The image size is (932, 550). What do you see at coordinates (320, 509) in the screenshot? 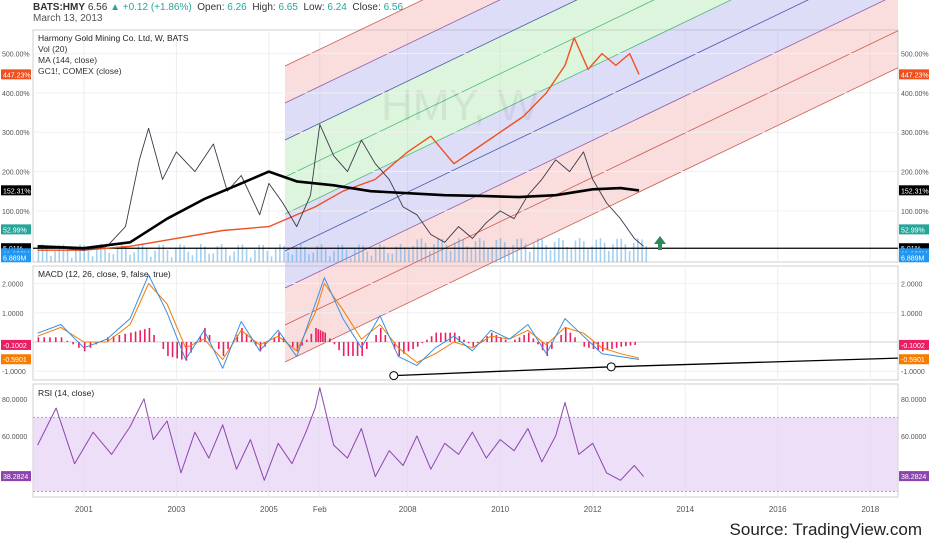
I see `x-tick-label: Feb` at bounding box center [320, 509].